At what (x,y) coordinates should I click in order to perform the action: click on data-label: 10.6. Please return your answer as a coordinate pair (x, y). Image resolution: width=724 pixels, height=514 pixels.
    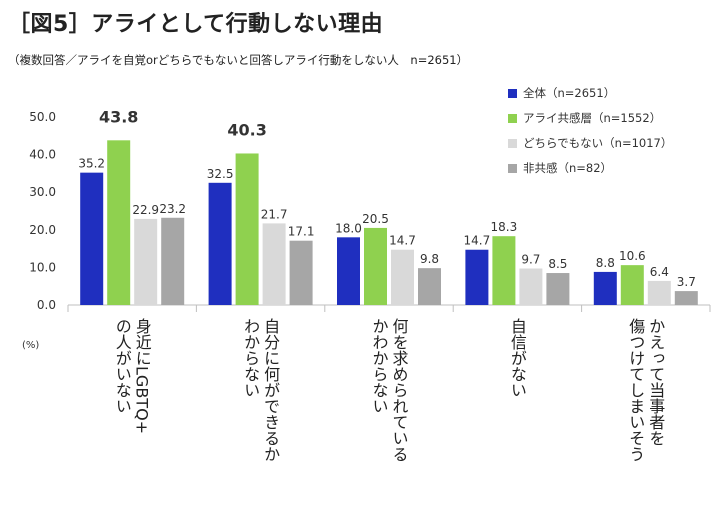
    Looking at the image, I should click on (632, 256).